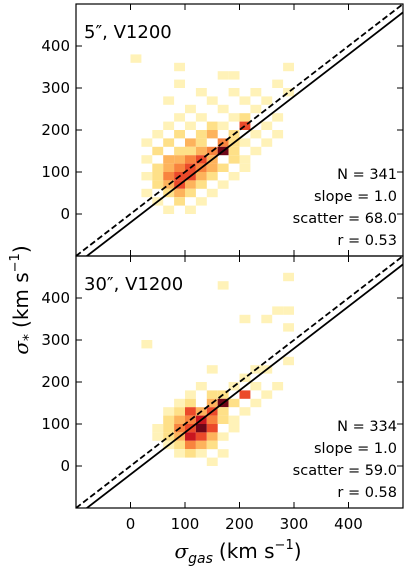 The height and width of the screenshot is (570, 407). What do you see at coordinates (367, 427) in the screenshot?
I see `stat-line: N = 334` at bounding box center [367, 427].